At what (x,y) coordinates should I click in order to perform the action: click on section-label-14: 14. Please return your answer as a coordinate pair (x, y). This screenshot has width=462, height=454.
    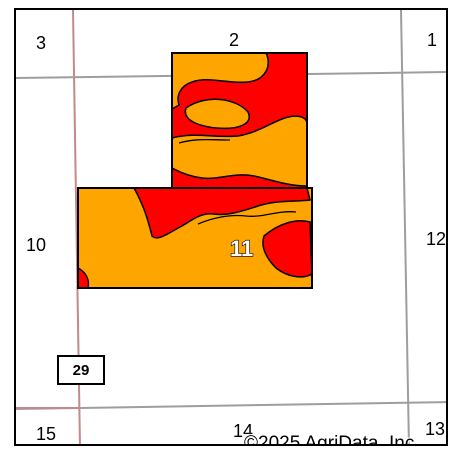
    Looking at the image, I should click on (243, 431).